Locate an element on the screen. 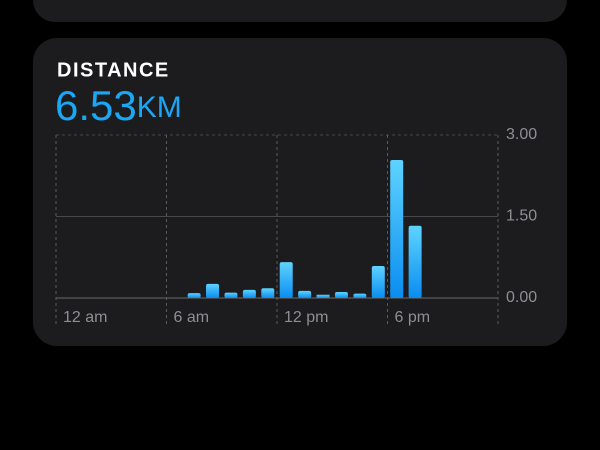 The height and width of the screenshot is (450, 600). previous-card is located at coordinates (300, 11).